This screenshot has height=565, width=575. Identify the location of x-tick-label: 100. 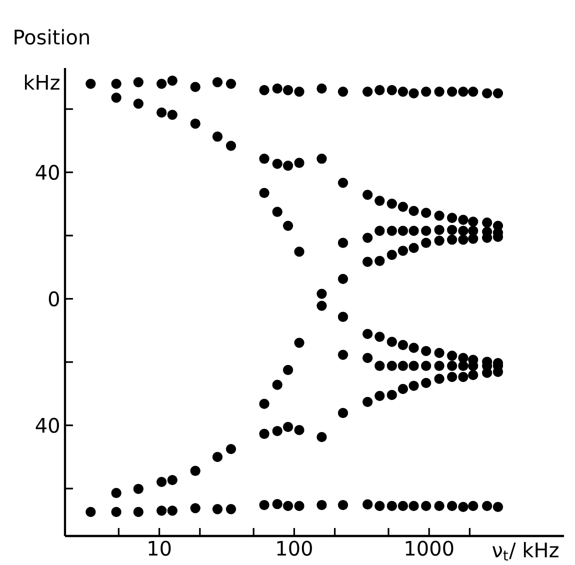
(294, 548).